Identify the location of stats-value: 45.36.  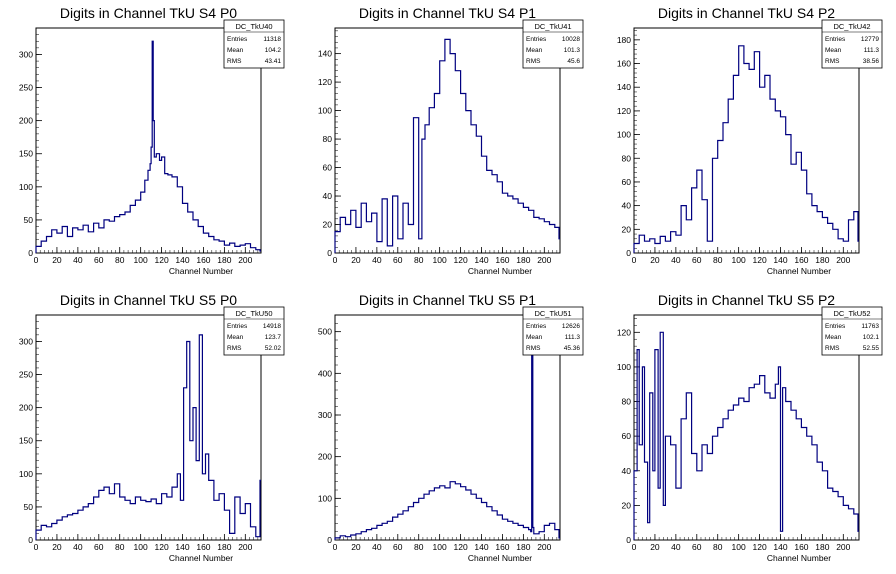
(572, 348).